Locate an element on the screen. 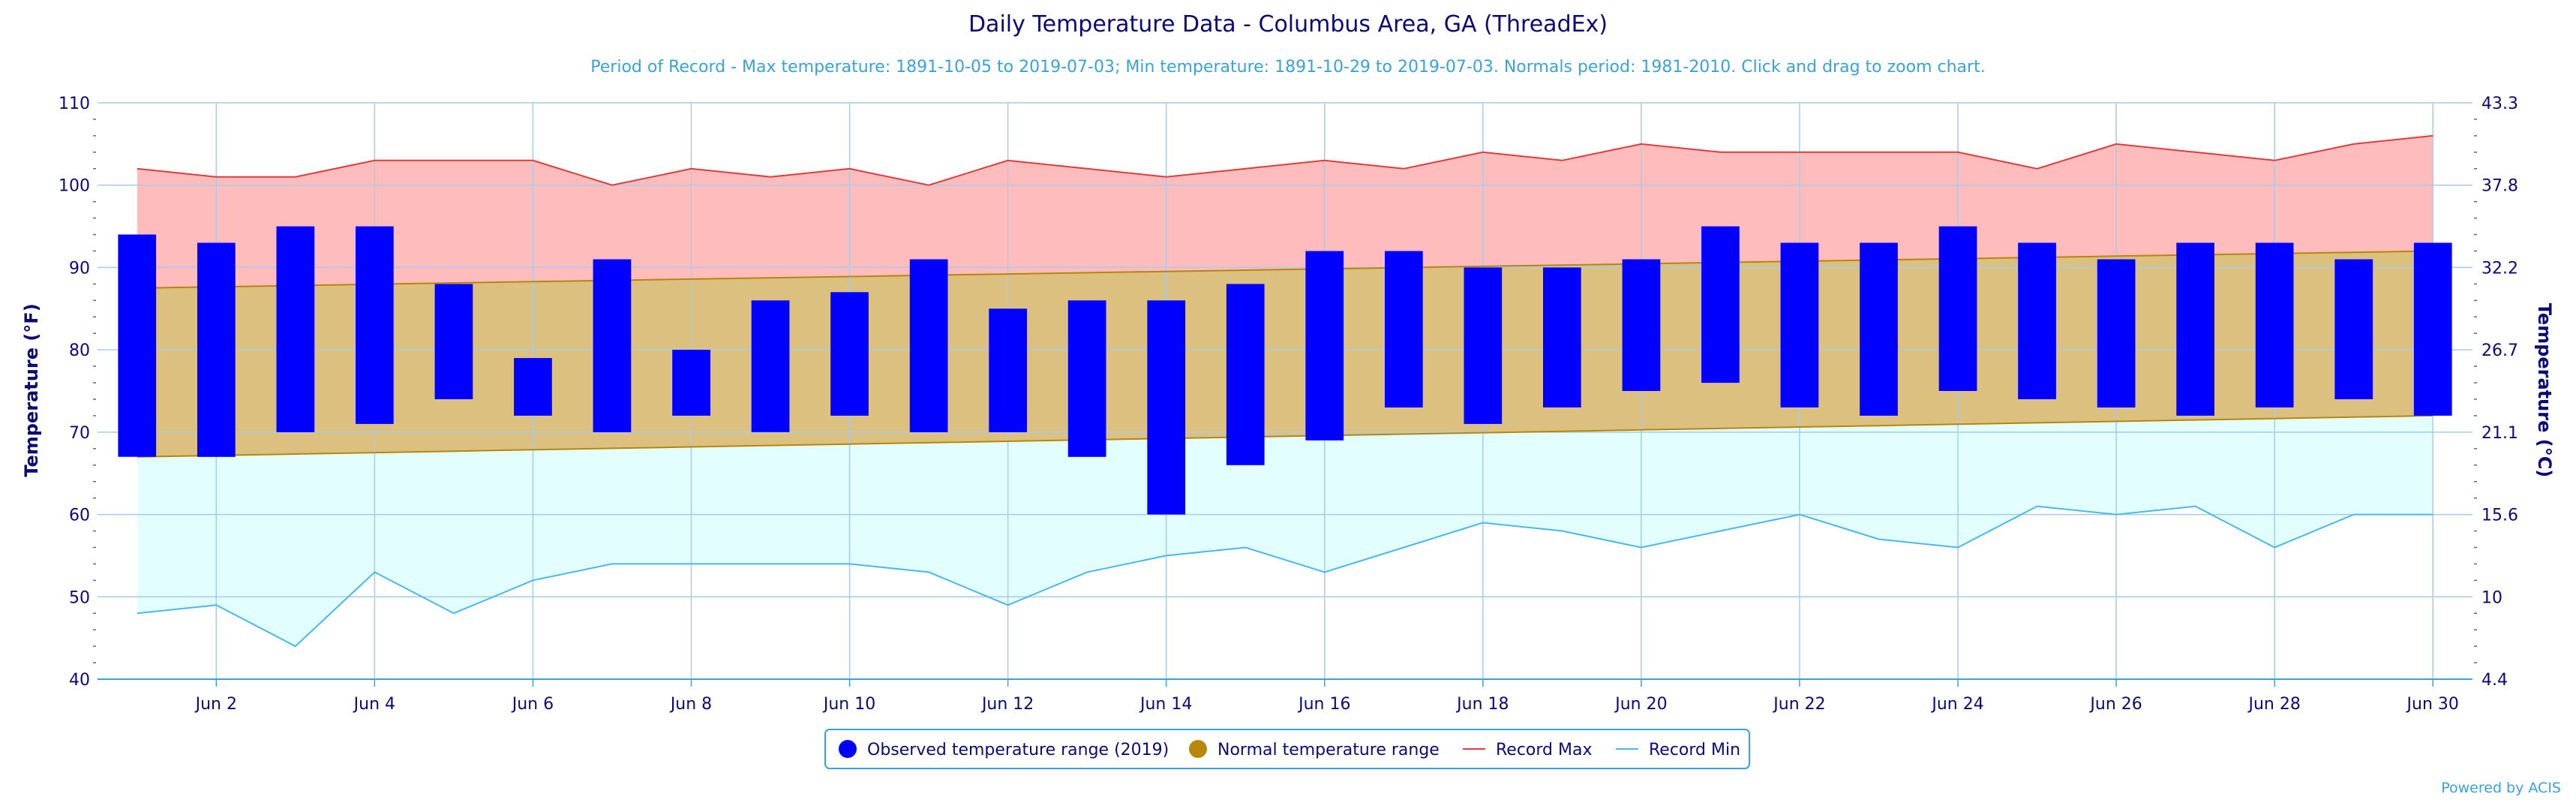 Image resolution: width=2576 pixels, height=803 pixels. legend-item-normal: Normal temperature range is located at coordinates (1314, 749).